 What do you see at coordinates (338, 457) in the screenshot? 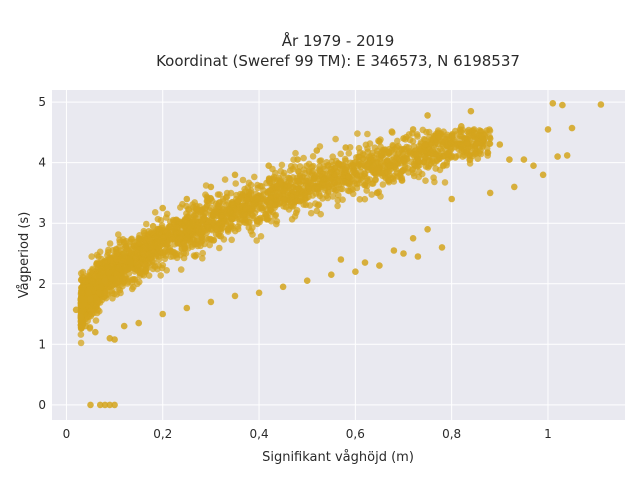
I see `x-axis-title: Signifikant våghöjd (m)` at bounding box center [338, 457].